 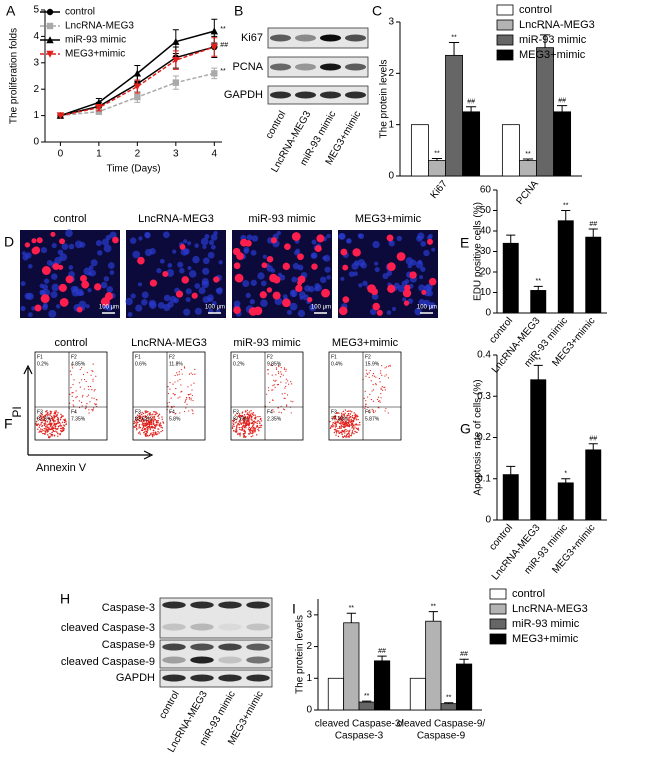 What do you see at coordinates (137, 87) in the screenshot?
I see `marker` at bounding box center [137, 87].